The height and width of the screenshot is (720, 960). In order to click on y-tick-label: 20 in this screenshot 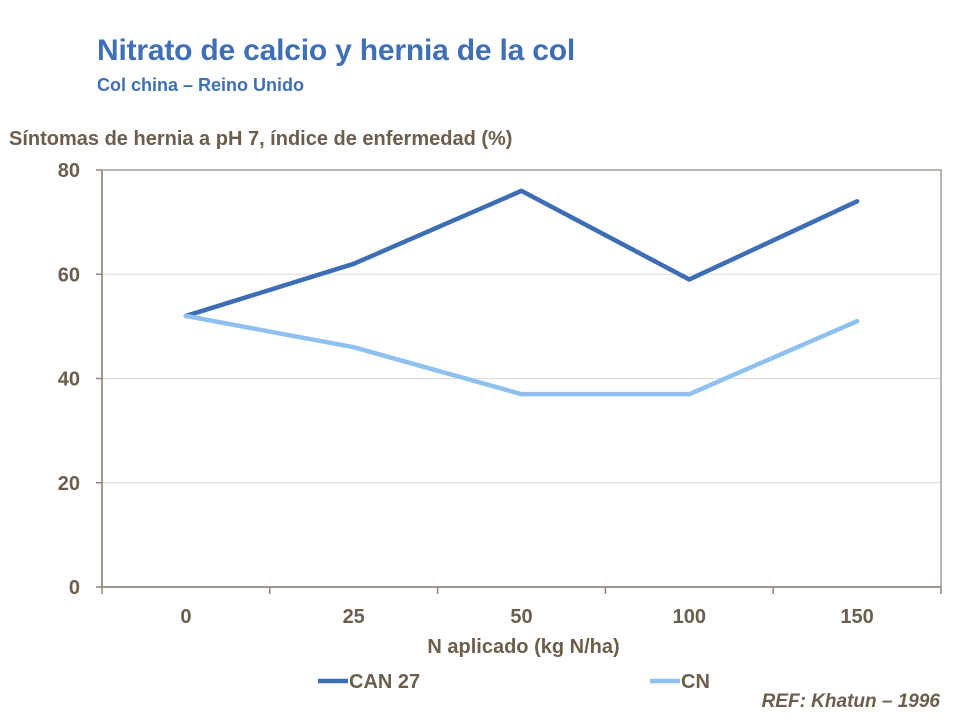, I will do `click(69, 484)`.